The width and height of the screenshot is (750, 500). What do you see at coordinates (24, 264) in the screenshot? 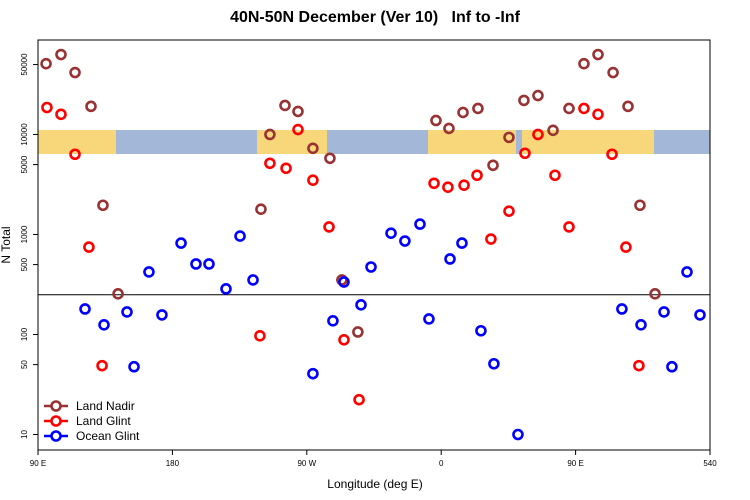
I see `y-tick-label: 500` at bounding box center [24, 264].